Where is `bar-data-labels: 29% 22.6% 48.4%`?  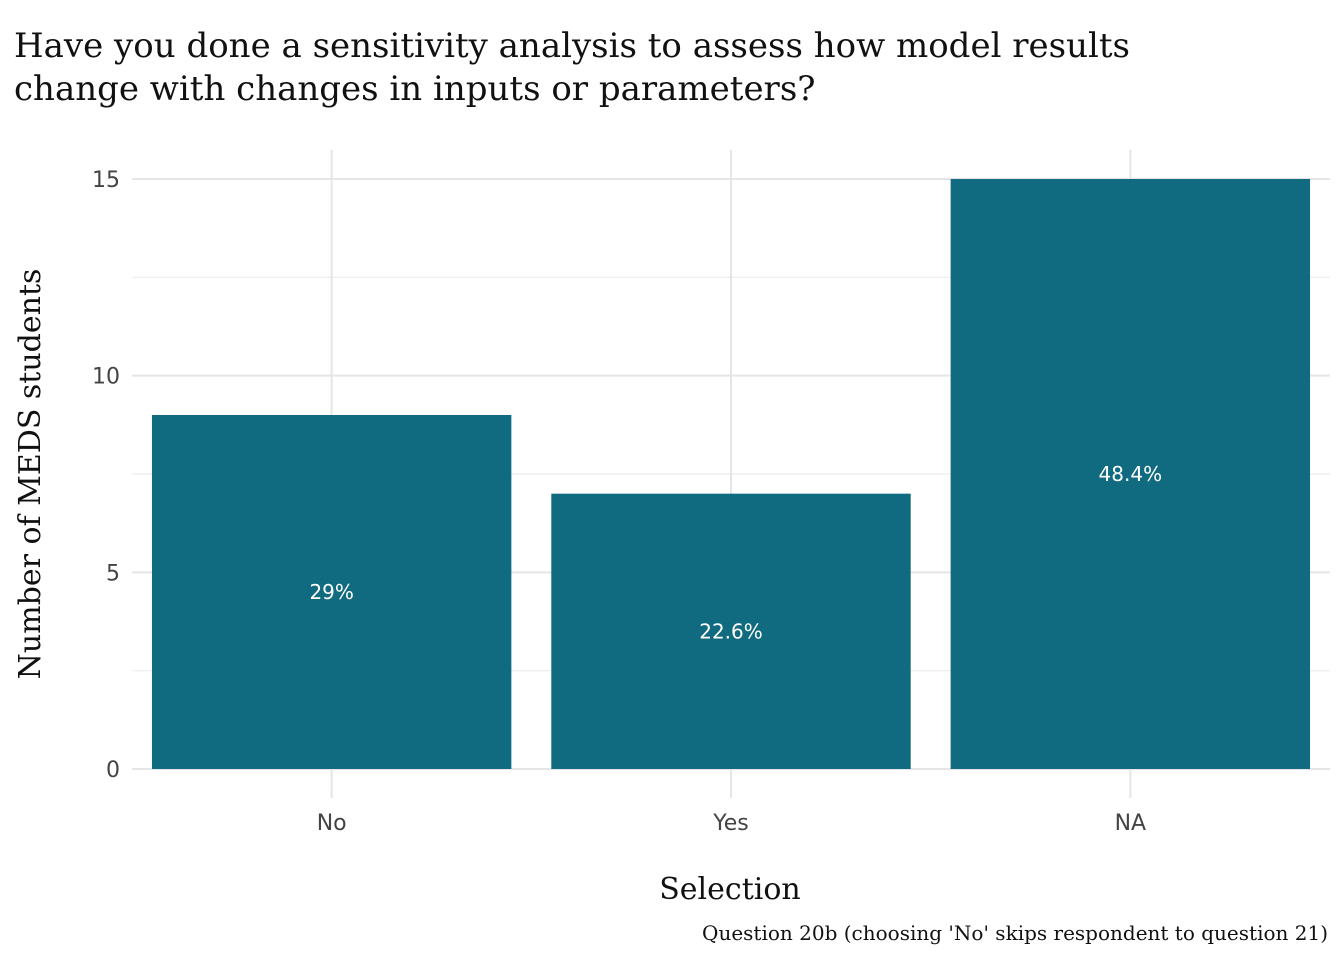
bar-data-labels: 29% 22.6% 48.4% is located at coordinates (735, 552).